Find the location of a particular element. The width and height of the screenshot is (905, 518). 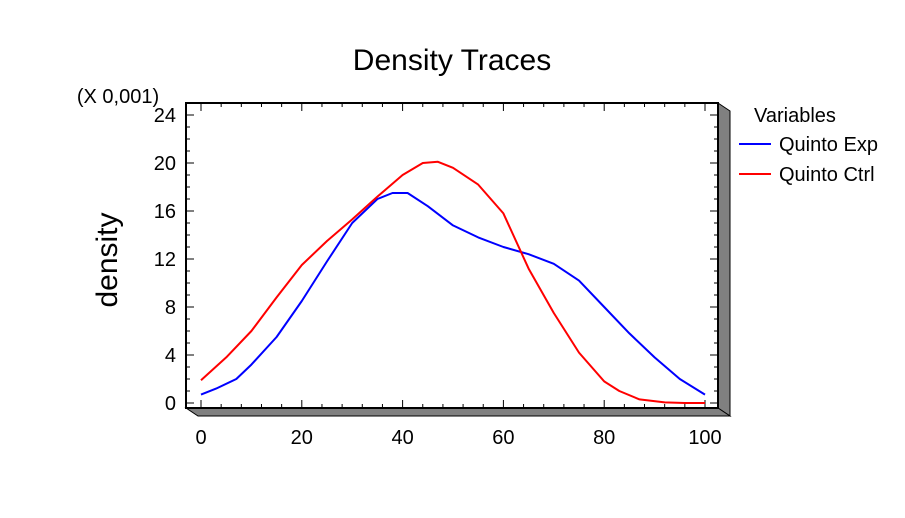

y-tick-label: 16 is located at coordinates (165, 212).